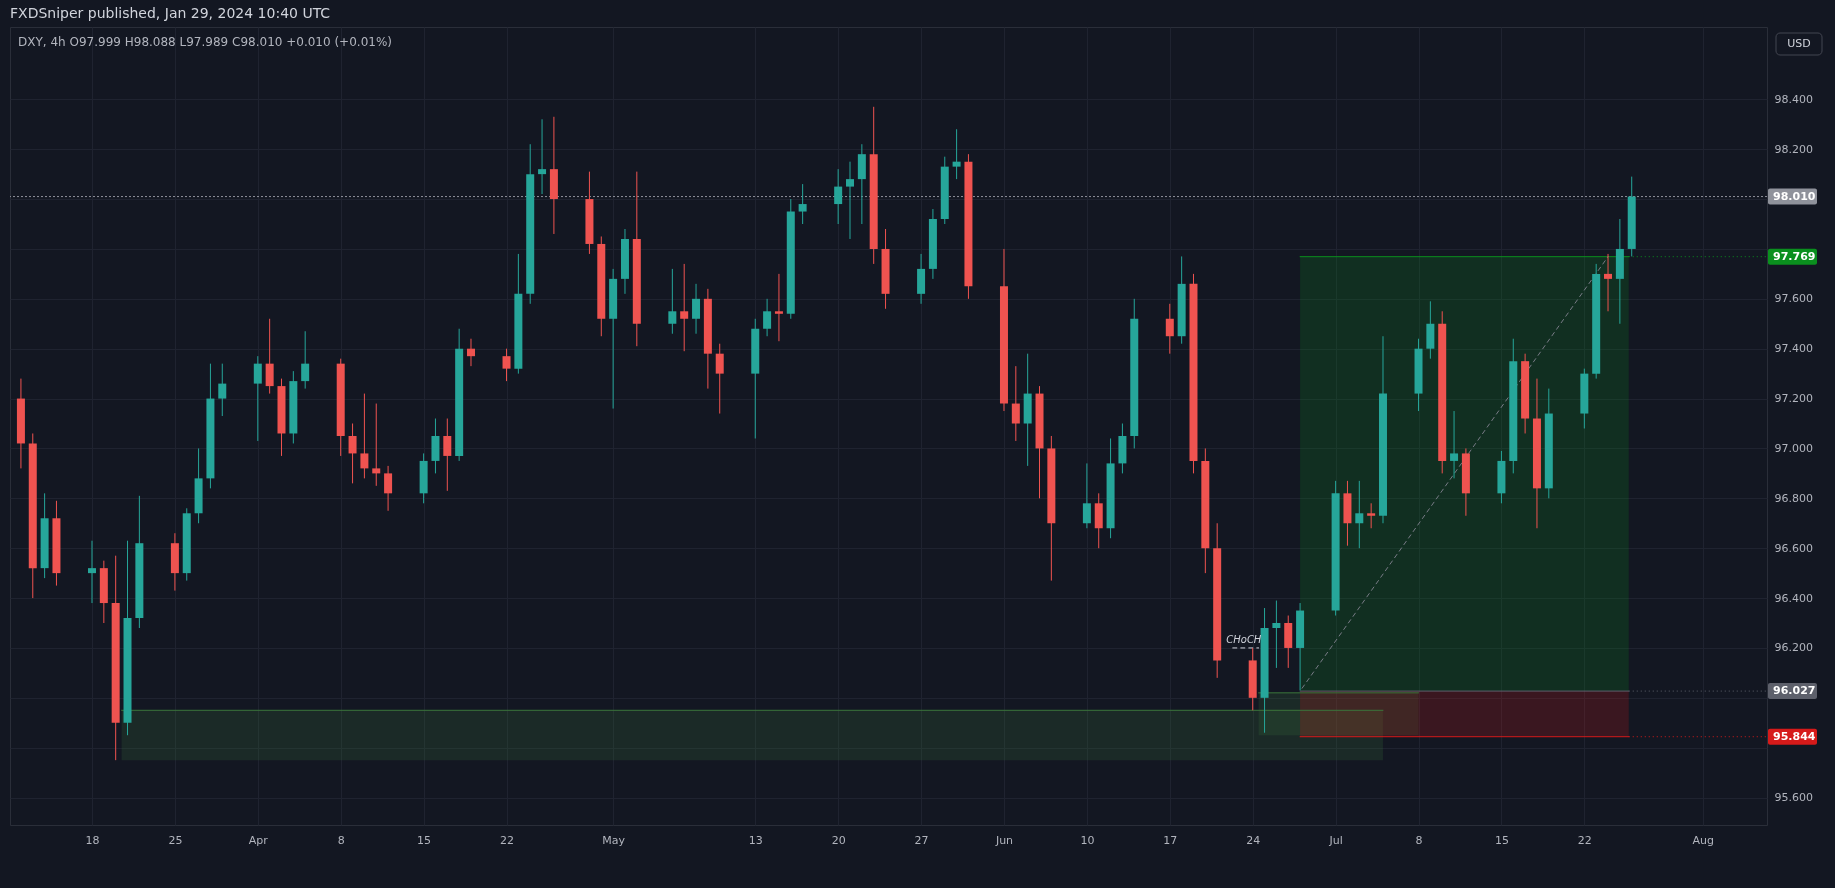  Describe the element at coordinates (1793, 648) in the screenshot. I see `y-tick-label: 96.200` at that location.